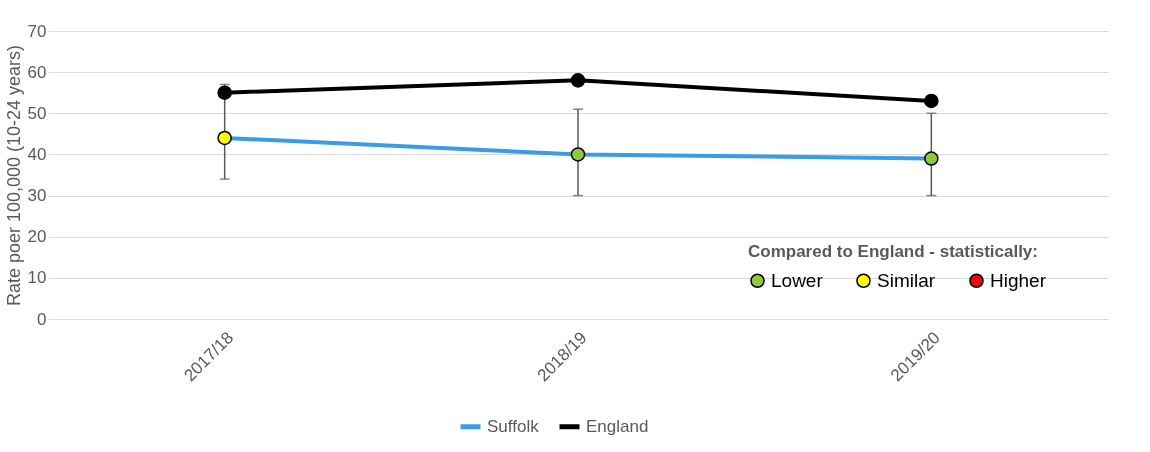 The image size is (1150, 452). I want to click on legend-label: Suffolk, so click(513, 426).